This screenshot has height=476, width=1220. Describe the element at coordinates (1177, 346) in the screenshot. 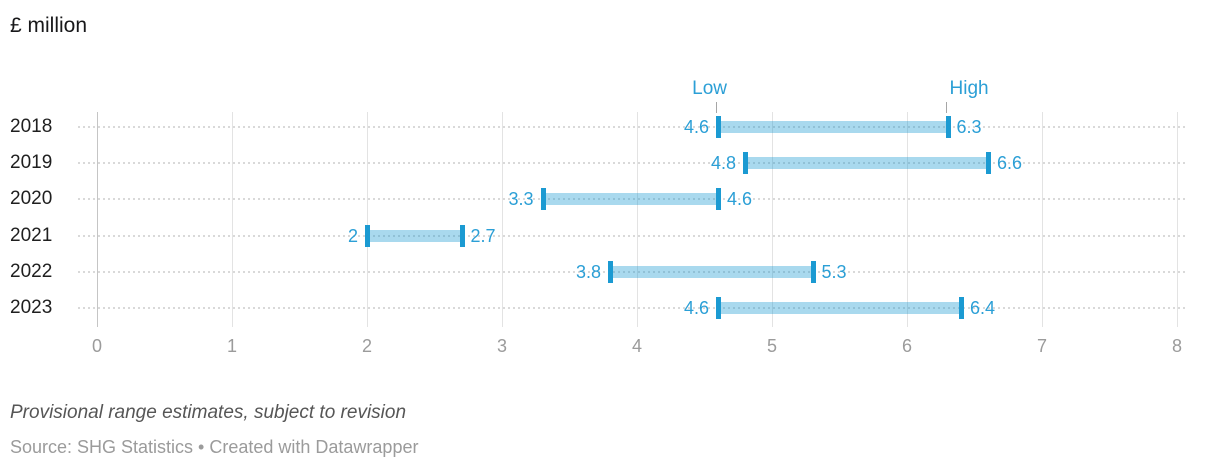

I see `x-axis-tick-label: 8` at that location.